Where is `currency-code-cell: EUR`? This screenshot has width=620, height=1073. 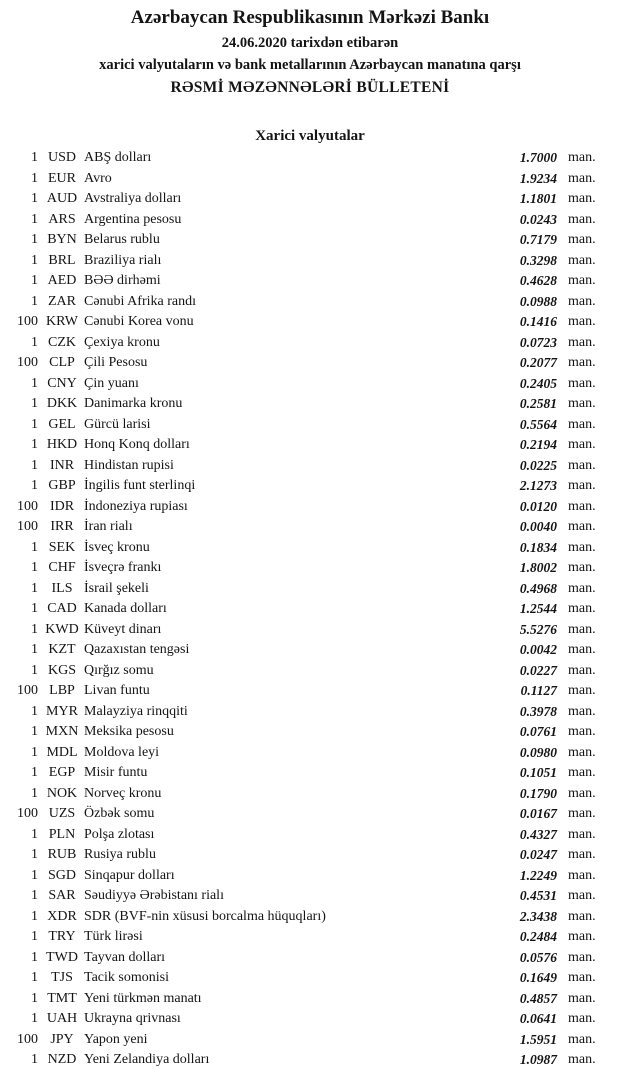 currency-code-cell: EUR is located at coordinates (62, 178).